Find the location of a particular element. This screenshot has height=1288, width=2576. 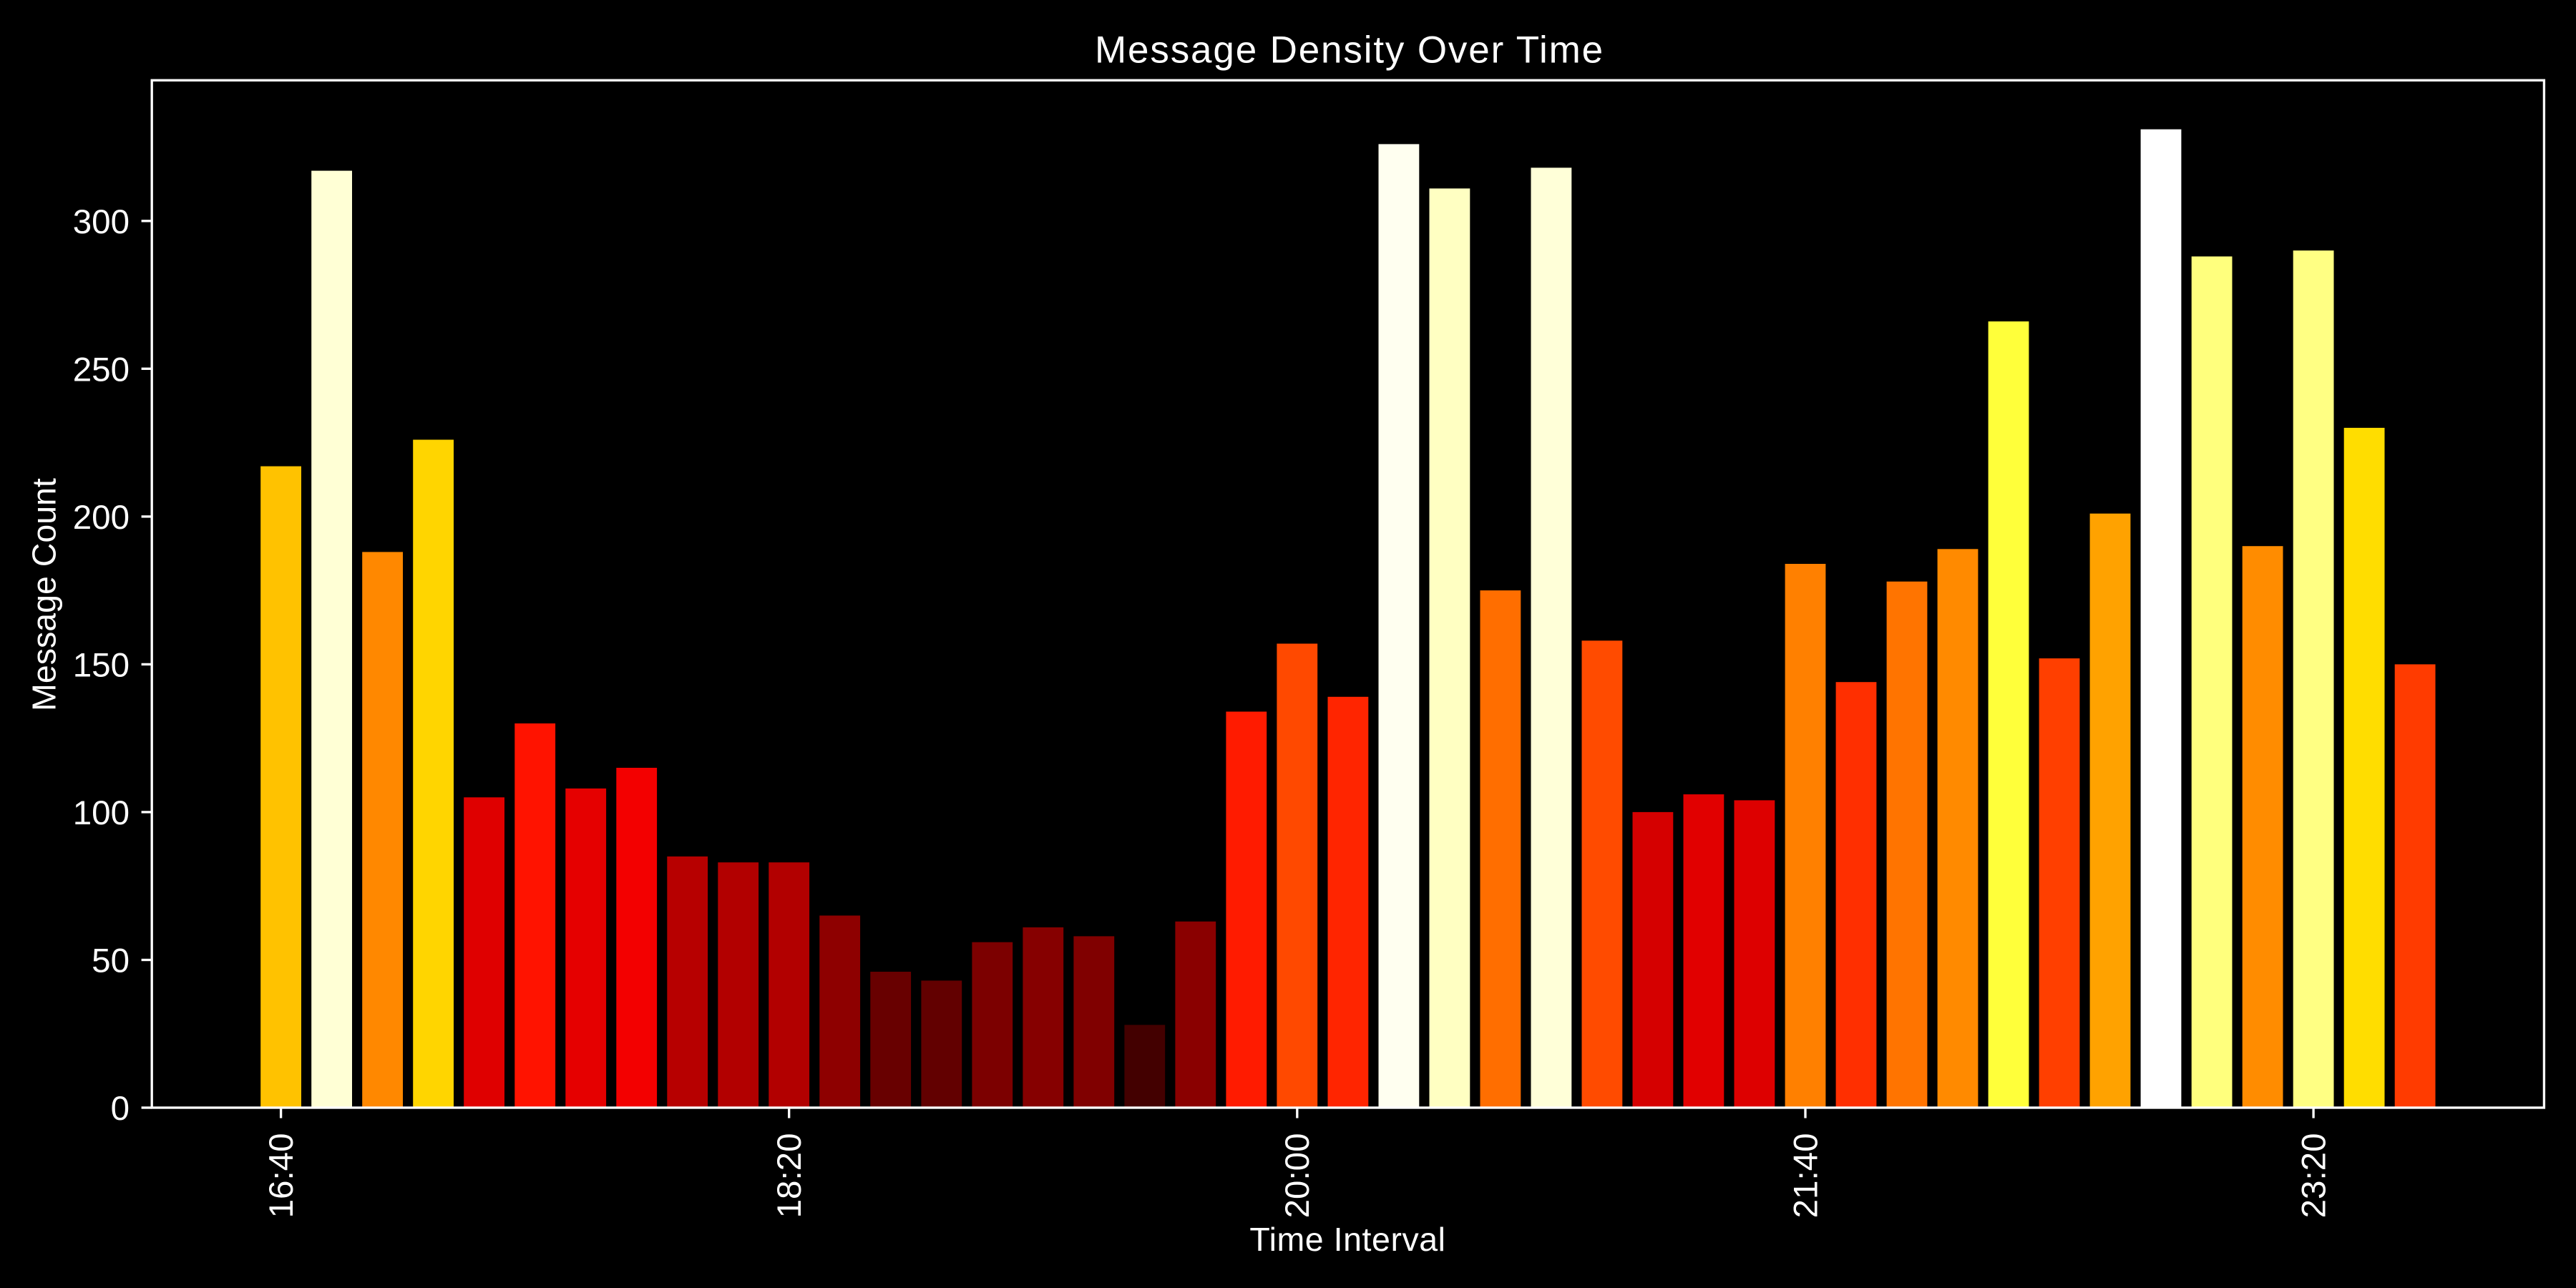

svg-text: 150 is located at coordinates (101, 665).